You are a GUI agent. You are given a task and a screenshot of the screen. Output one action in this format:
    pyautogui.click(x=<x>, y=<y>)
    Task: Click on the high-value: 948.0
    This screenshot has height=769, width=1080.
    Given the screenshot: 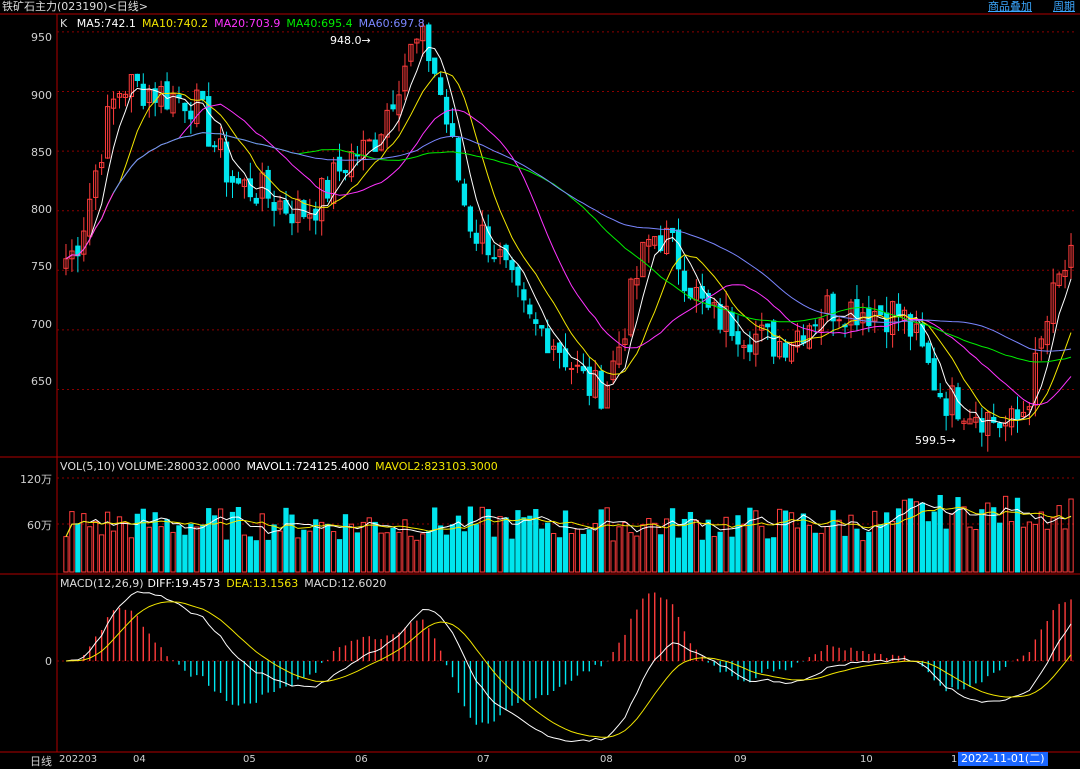 What is the action you would take?
    pyautogui.click(x=346, y=40)
    